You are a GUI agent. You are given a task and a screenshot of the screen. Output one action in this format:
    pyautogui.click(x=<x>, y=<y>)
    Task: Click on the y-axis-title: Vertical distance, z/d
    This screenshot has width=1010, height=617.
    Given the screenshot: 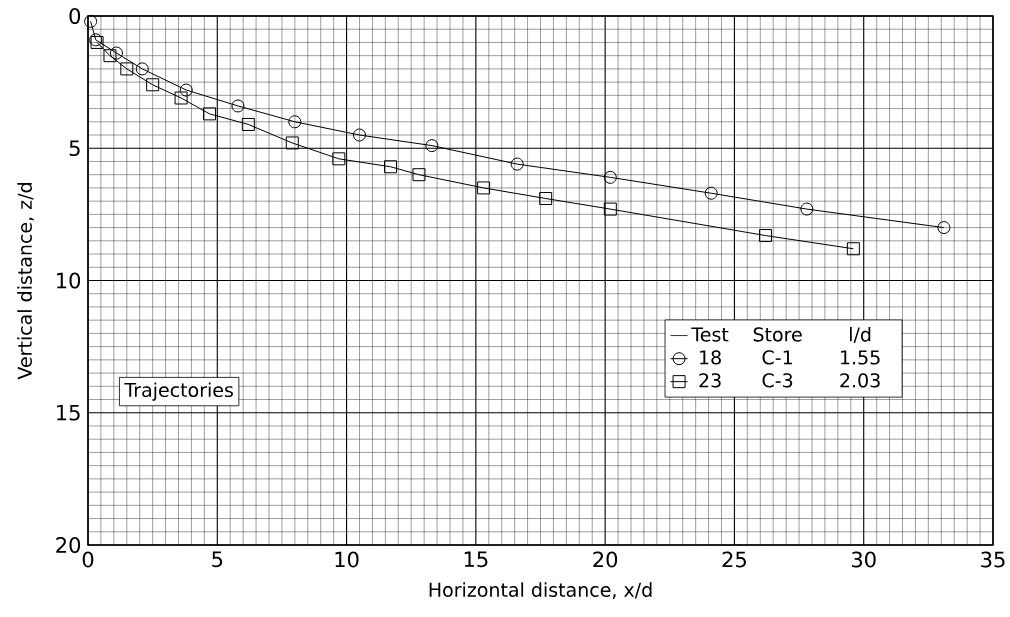 What is the action you would take?
    pyautogui.click(x=25, y=281)
    